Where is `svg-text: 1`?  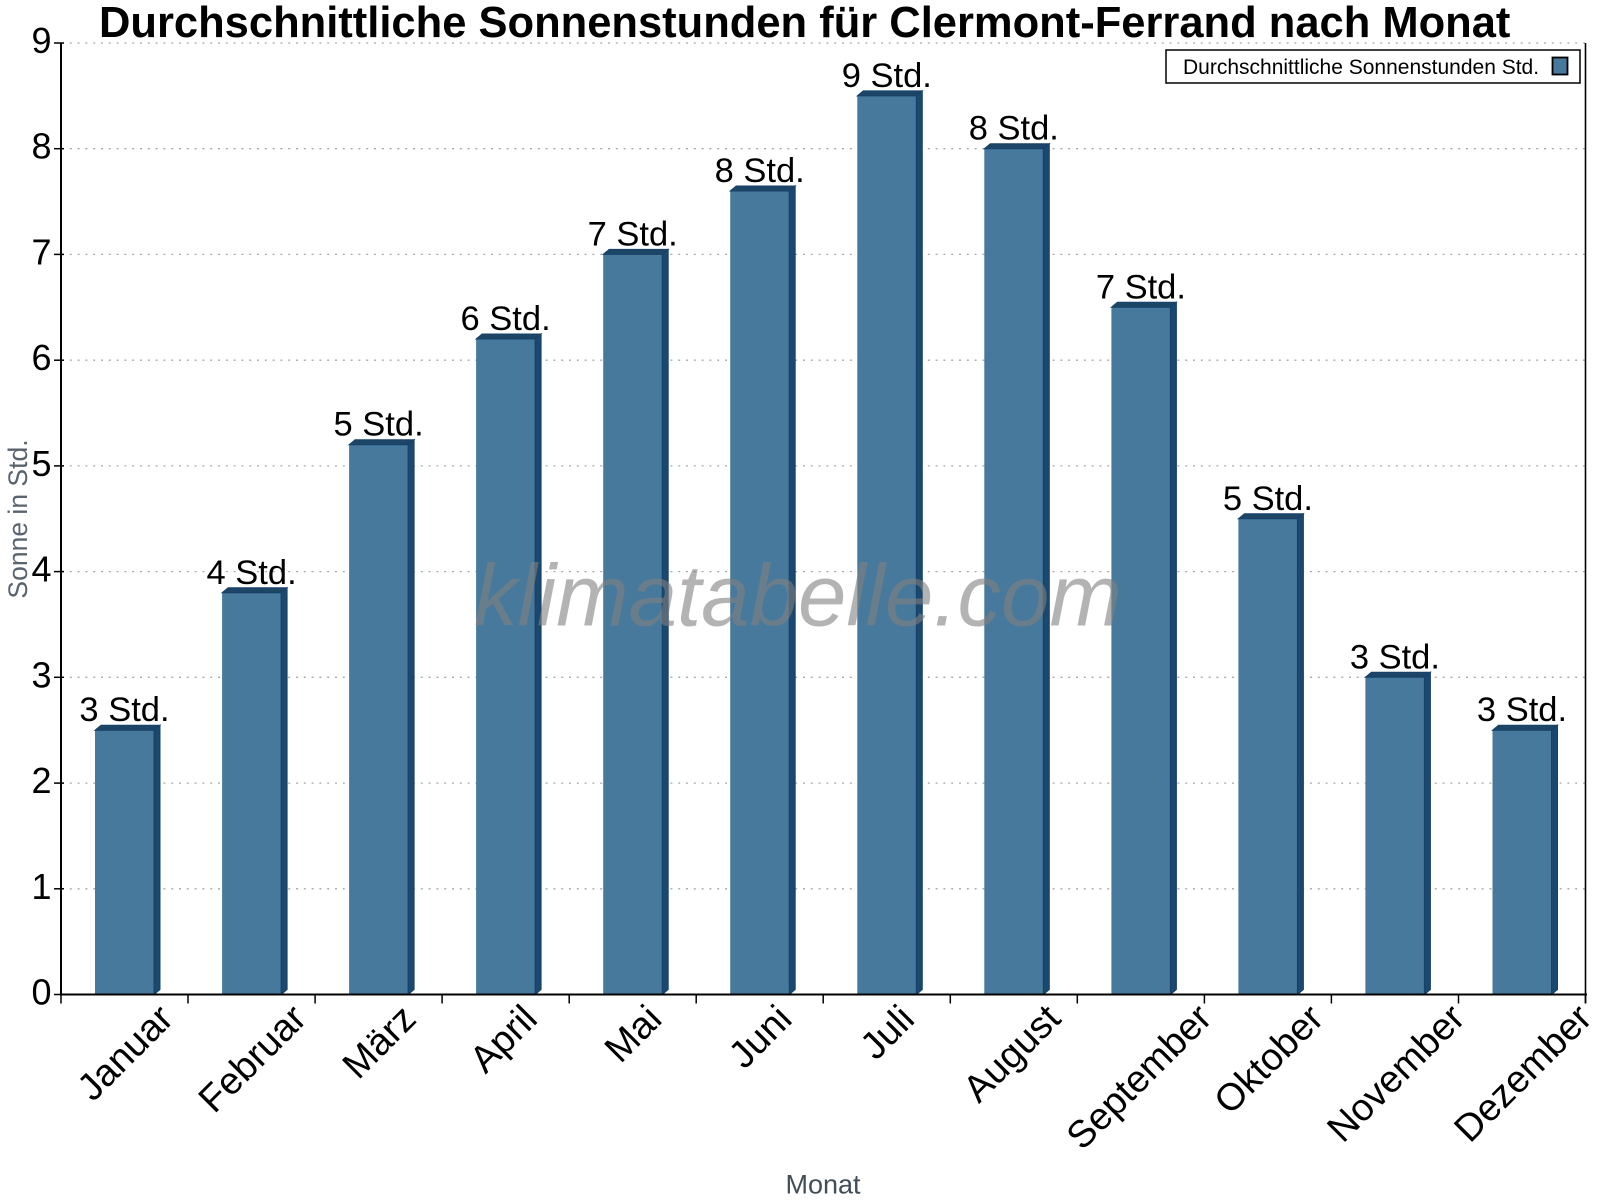 svg-text: 1 is located at coordinates (41, 886).